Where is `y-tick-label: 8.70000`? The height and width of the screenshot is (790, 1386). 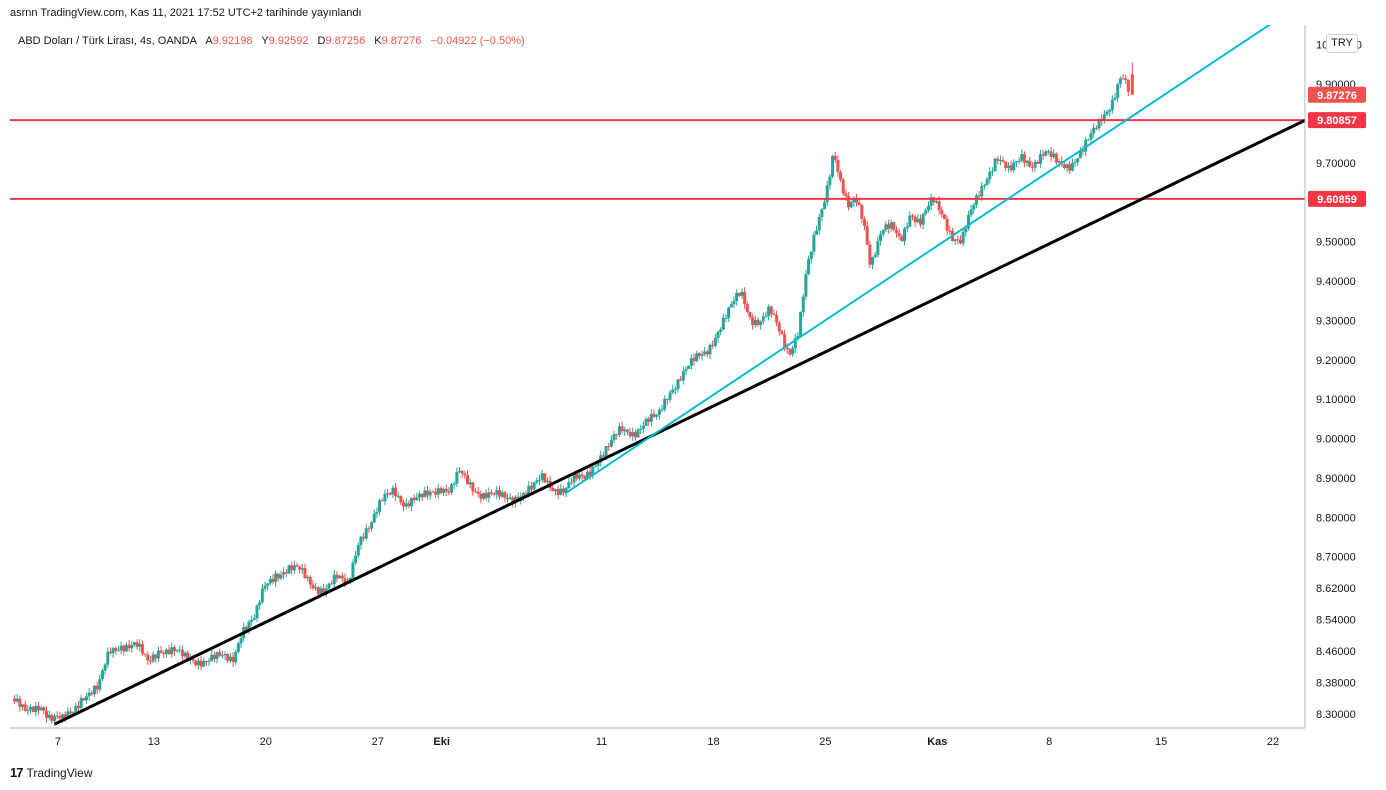
y-tick-label: 8.70000 is located at coordinates (1336, 558).